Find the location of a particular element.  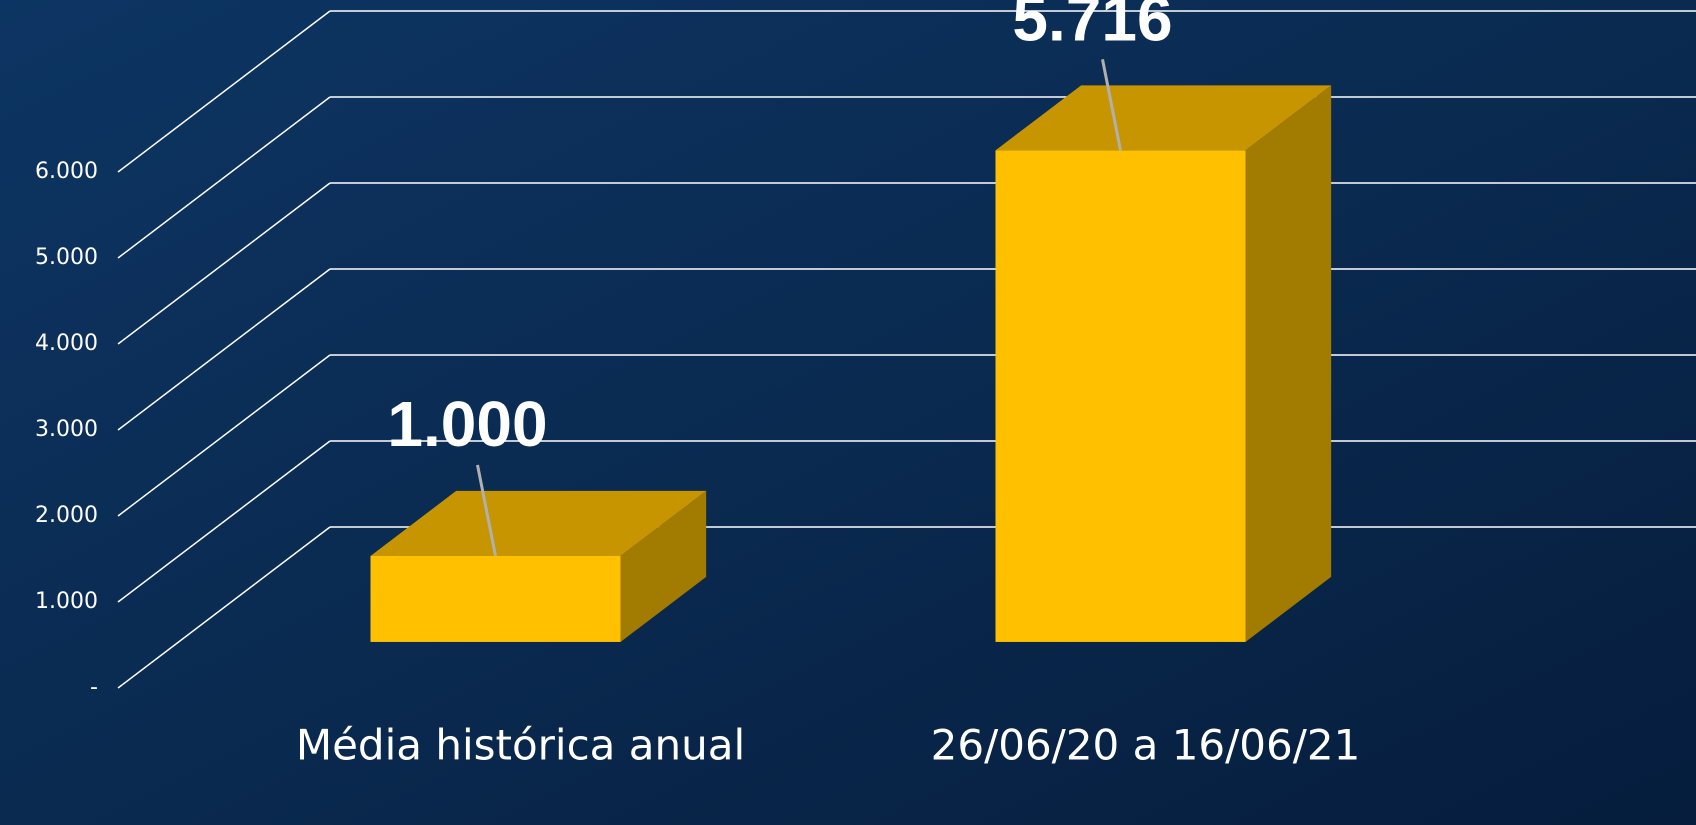

y-tick-label: 4.000 is located at coordinates (66, 343).